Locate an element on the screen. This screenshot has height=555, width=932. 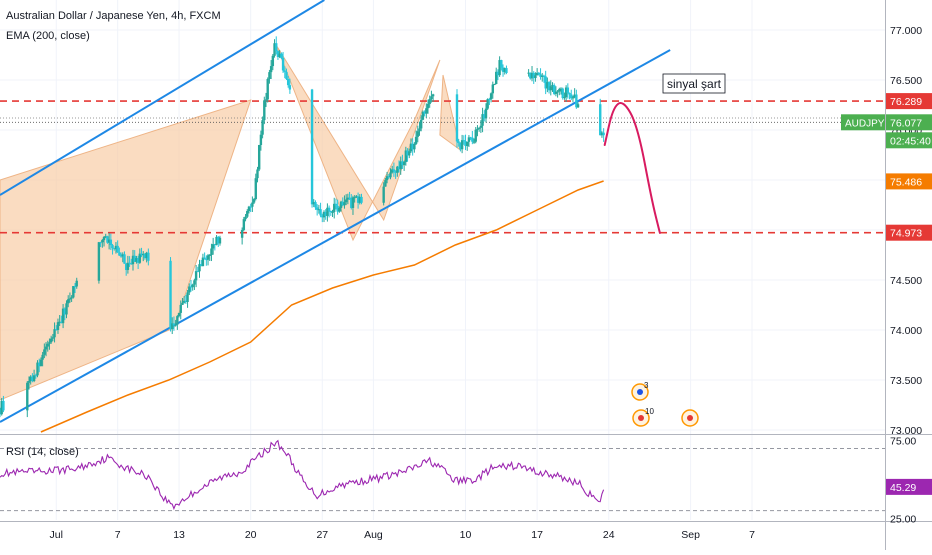
projection-layer is located at coordinates (632, 168).